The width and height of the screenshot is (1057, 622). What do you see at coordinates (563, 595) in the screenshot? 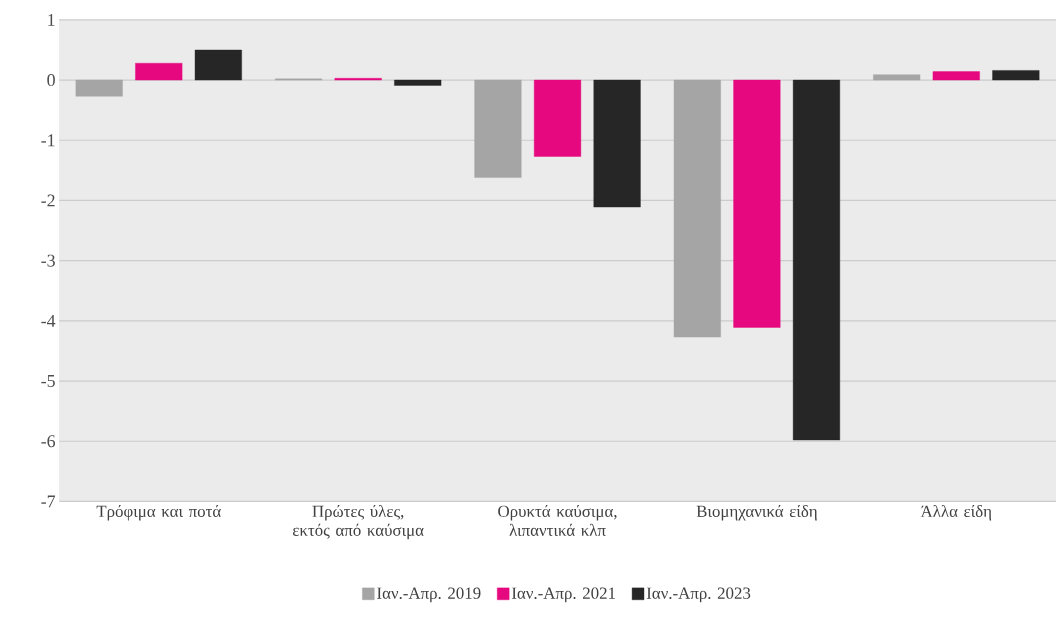
I see `legend-label: Ιαν.-Απρ. 2021` at bounding box center [563, 595].